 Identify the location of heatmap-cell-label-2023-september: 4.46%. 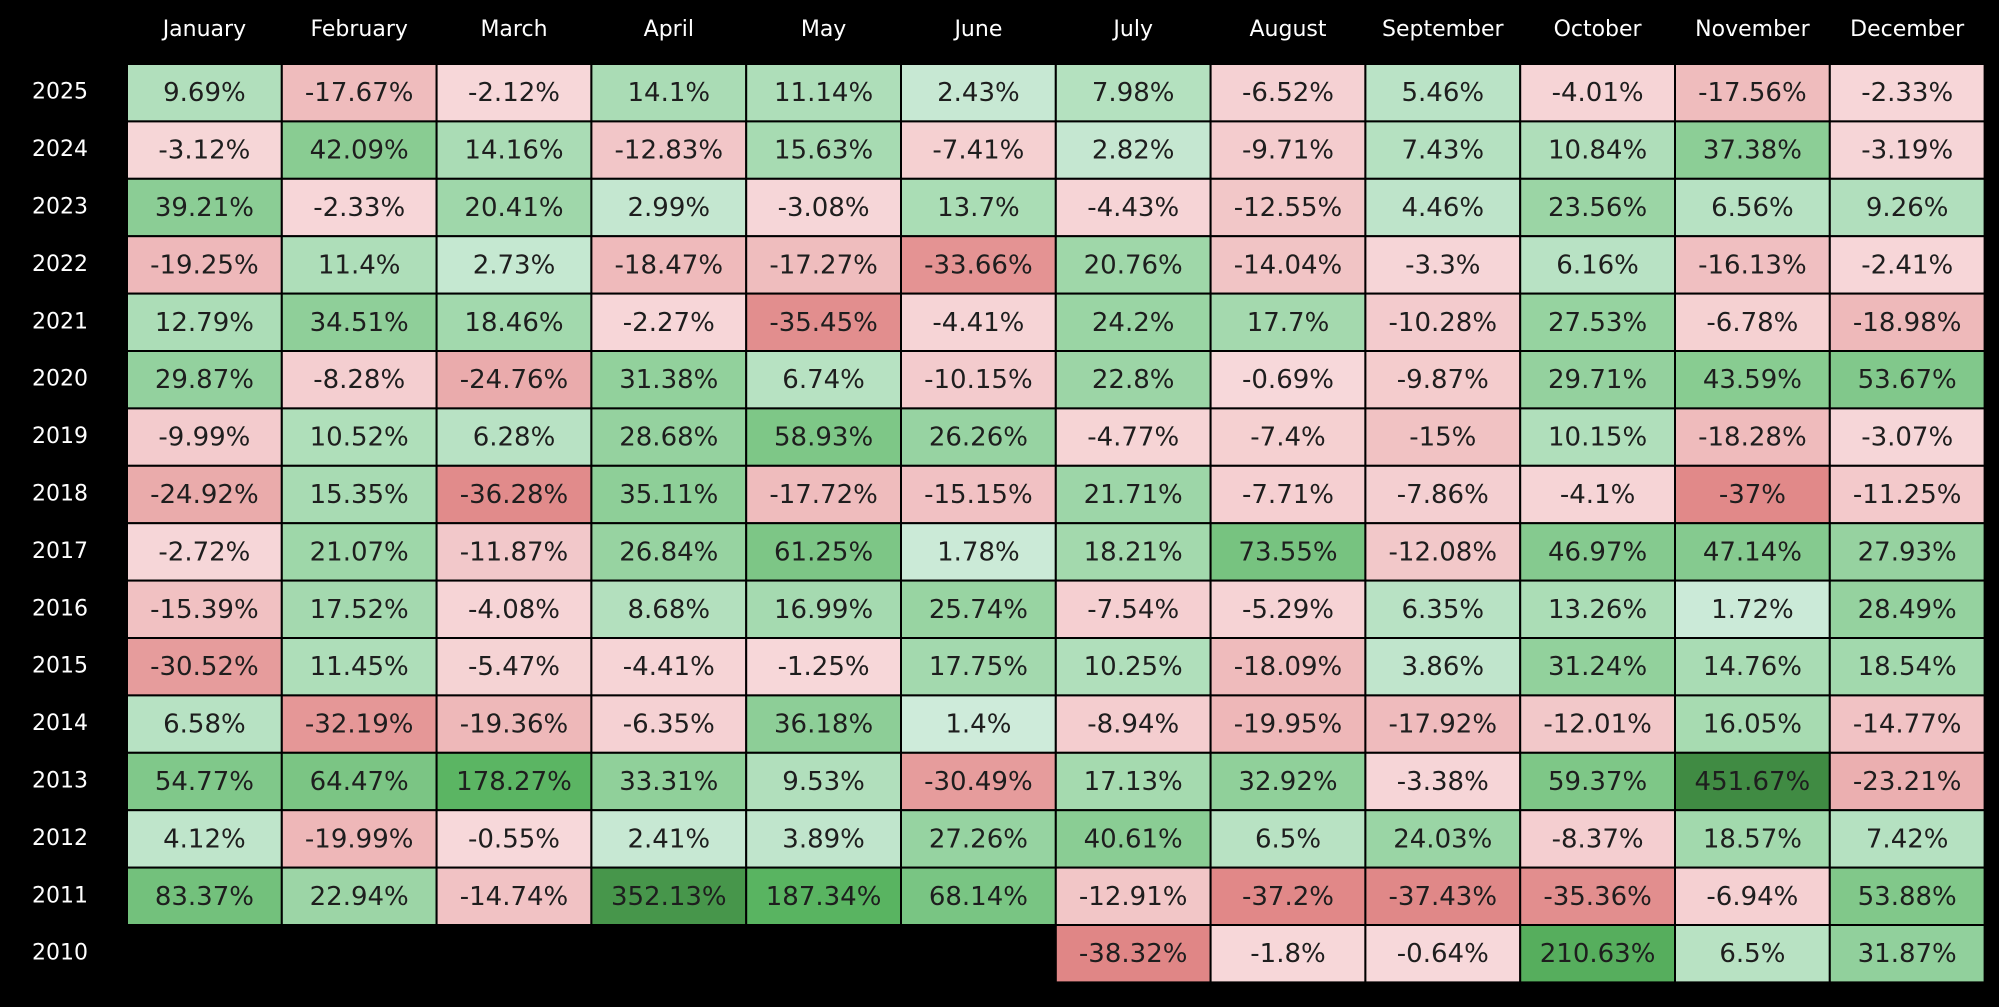
(1442, 208).